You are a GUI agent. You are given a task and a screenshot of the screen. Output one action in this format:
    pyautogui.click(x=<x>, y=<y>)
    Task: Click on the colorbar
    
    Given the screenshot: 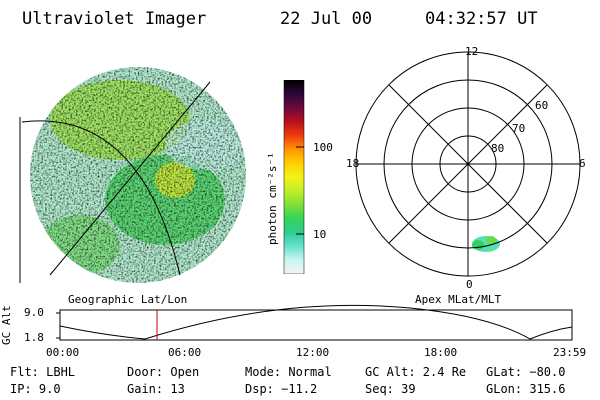 What is the action you would take?
    pyautogui.click(x=294, y=177)
    